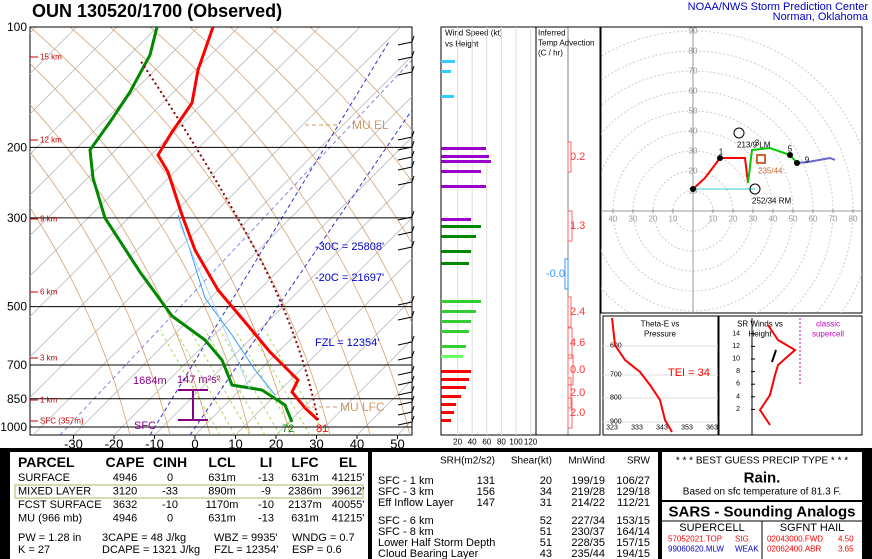  I want to click on parcel-cell: 0, so click(170, 478).